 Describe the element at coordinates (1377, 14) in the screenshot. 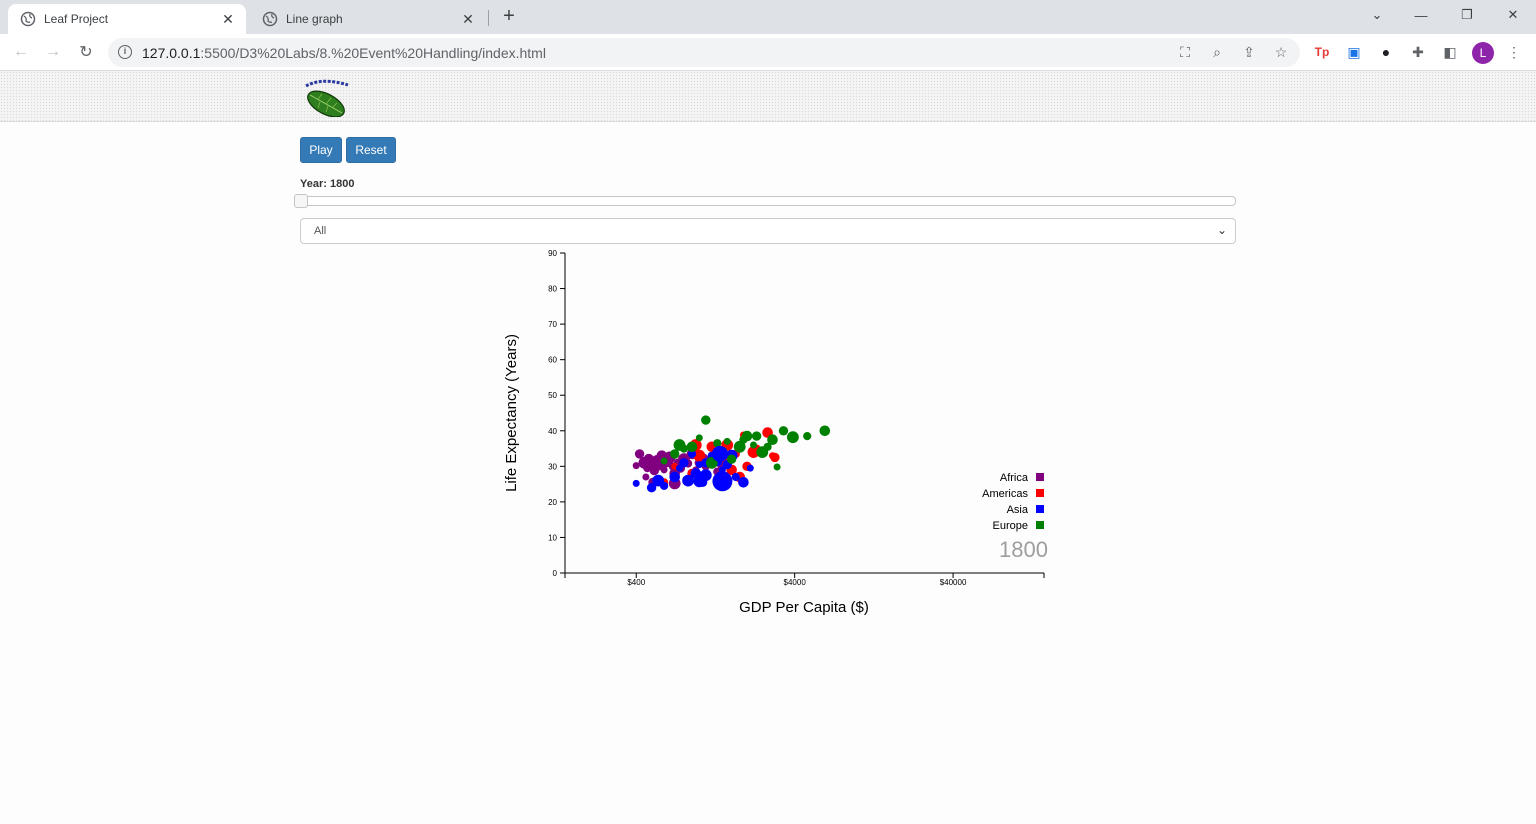

I see `tab-search-chevron-icon: ⌄` at that location.